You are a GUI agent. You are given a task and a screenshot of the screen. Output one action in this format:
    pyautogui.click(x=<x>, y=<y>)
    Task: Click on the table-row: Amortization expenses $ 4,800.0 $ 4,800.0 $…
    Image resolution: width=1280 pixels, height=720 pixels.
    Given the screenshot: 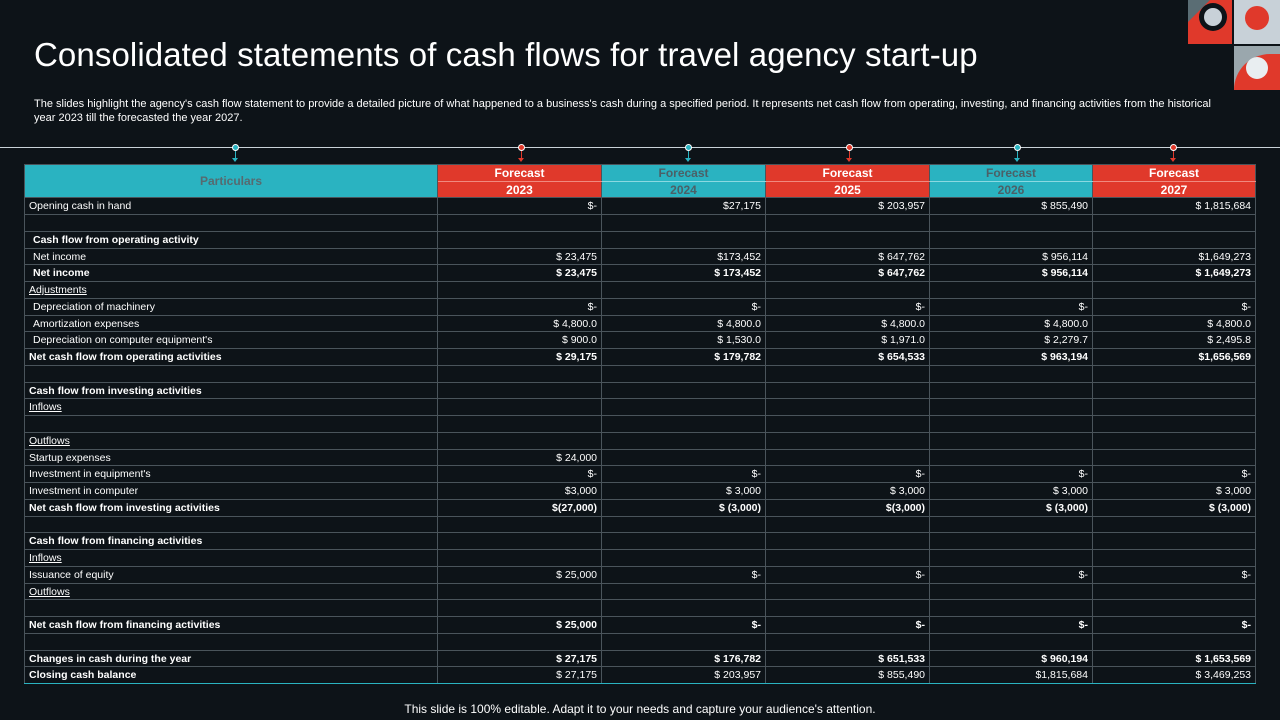 What is the action you would take?
    pyautogui.click(x=640, y=323)
    